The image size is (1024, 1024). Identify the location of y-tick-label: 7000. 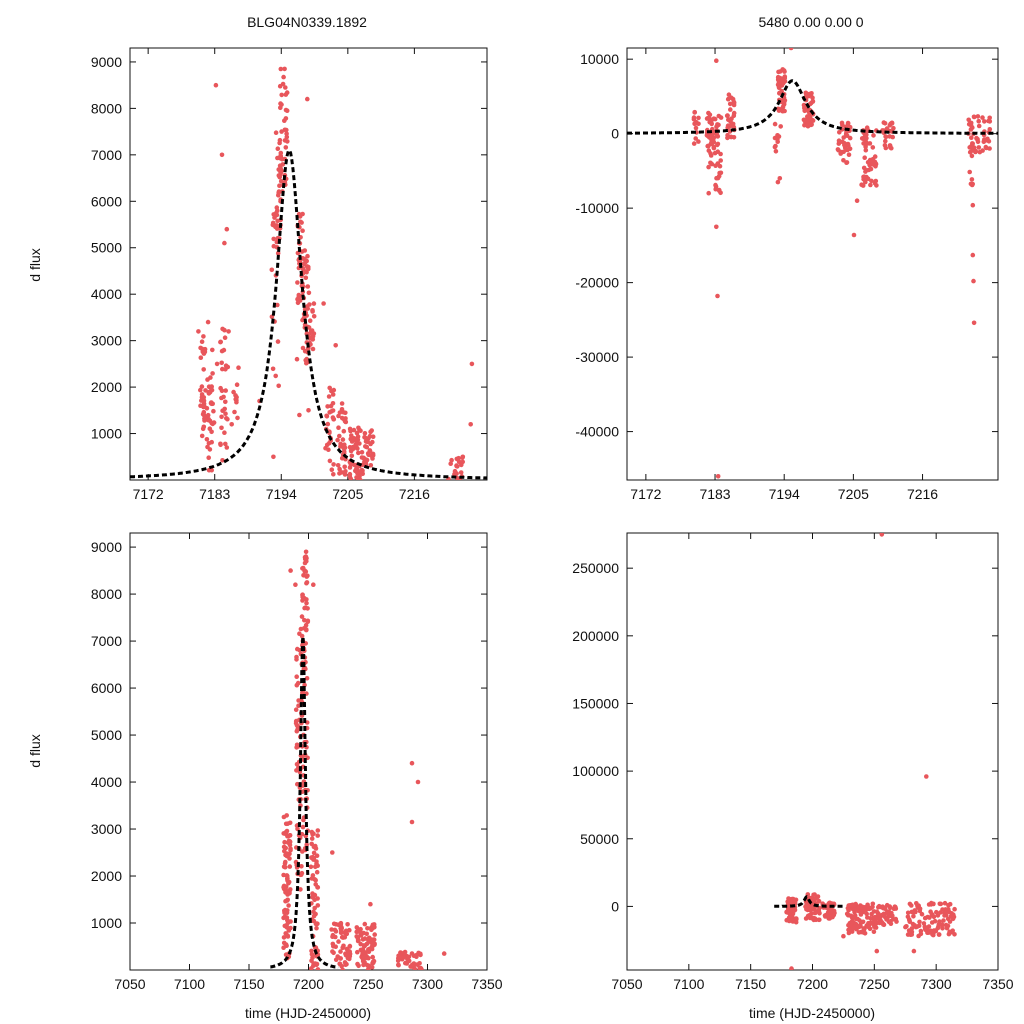
(106, 155).